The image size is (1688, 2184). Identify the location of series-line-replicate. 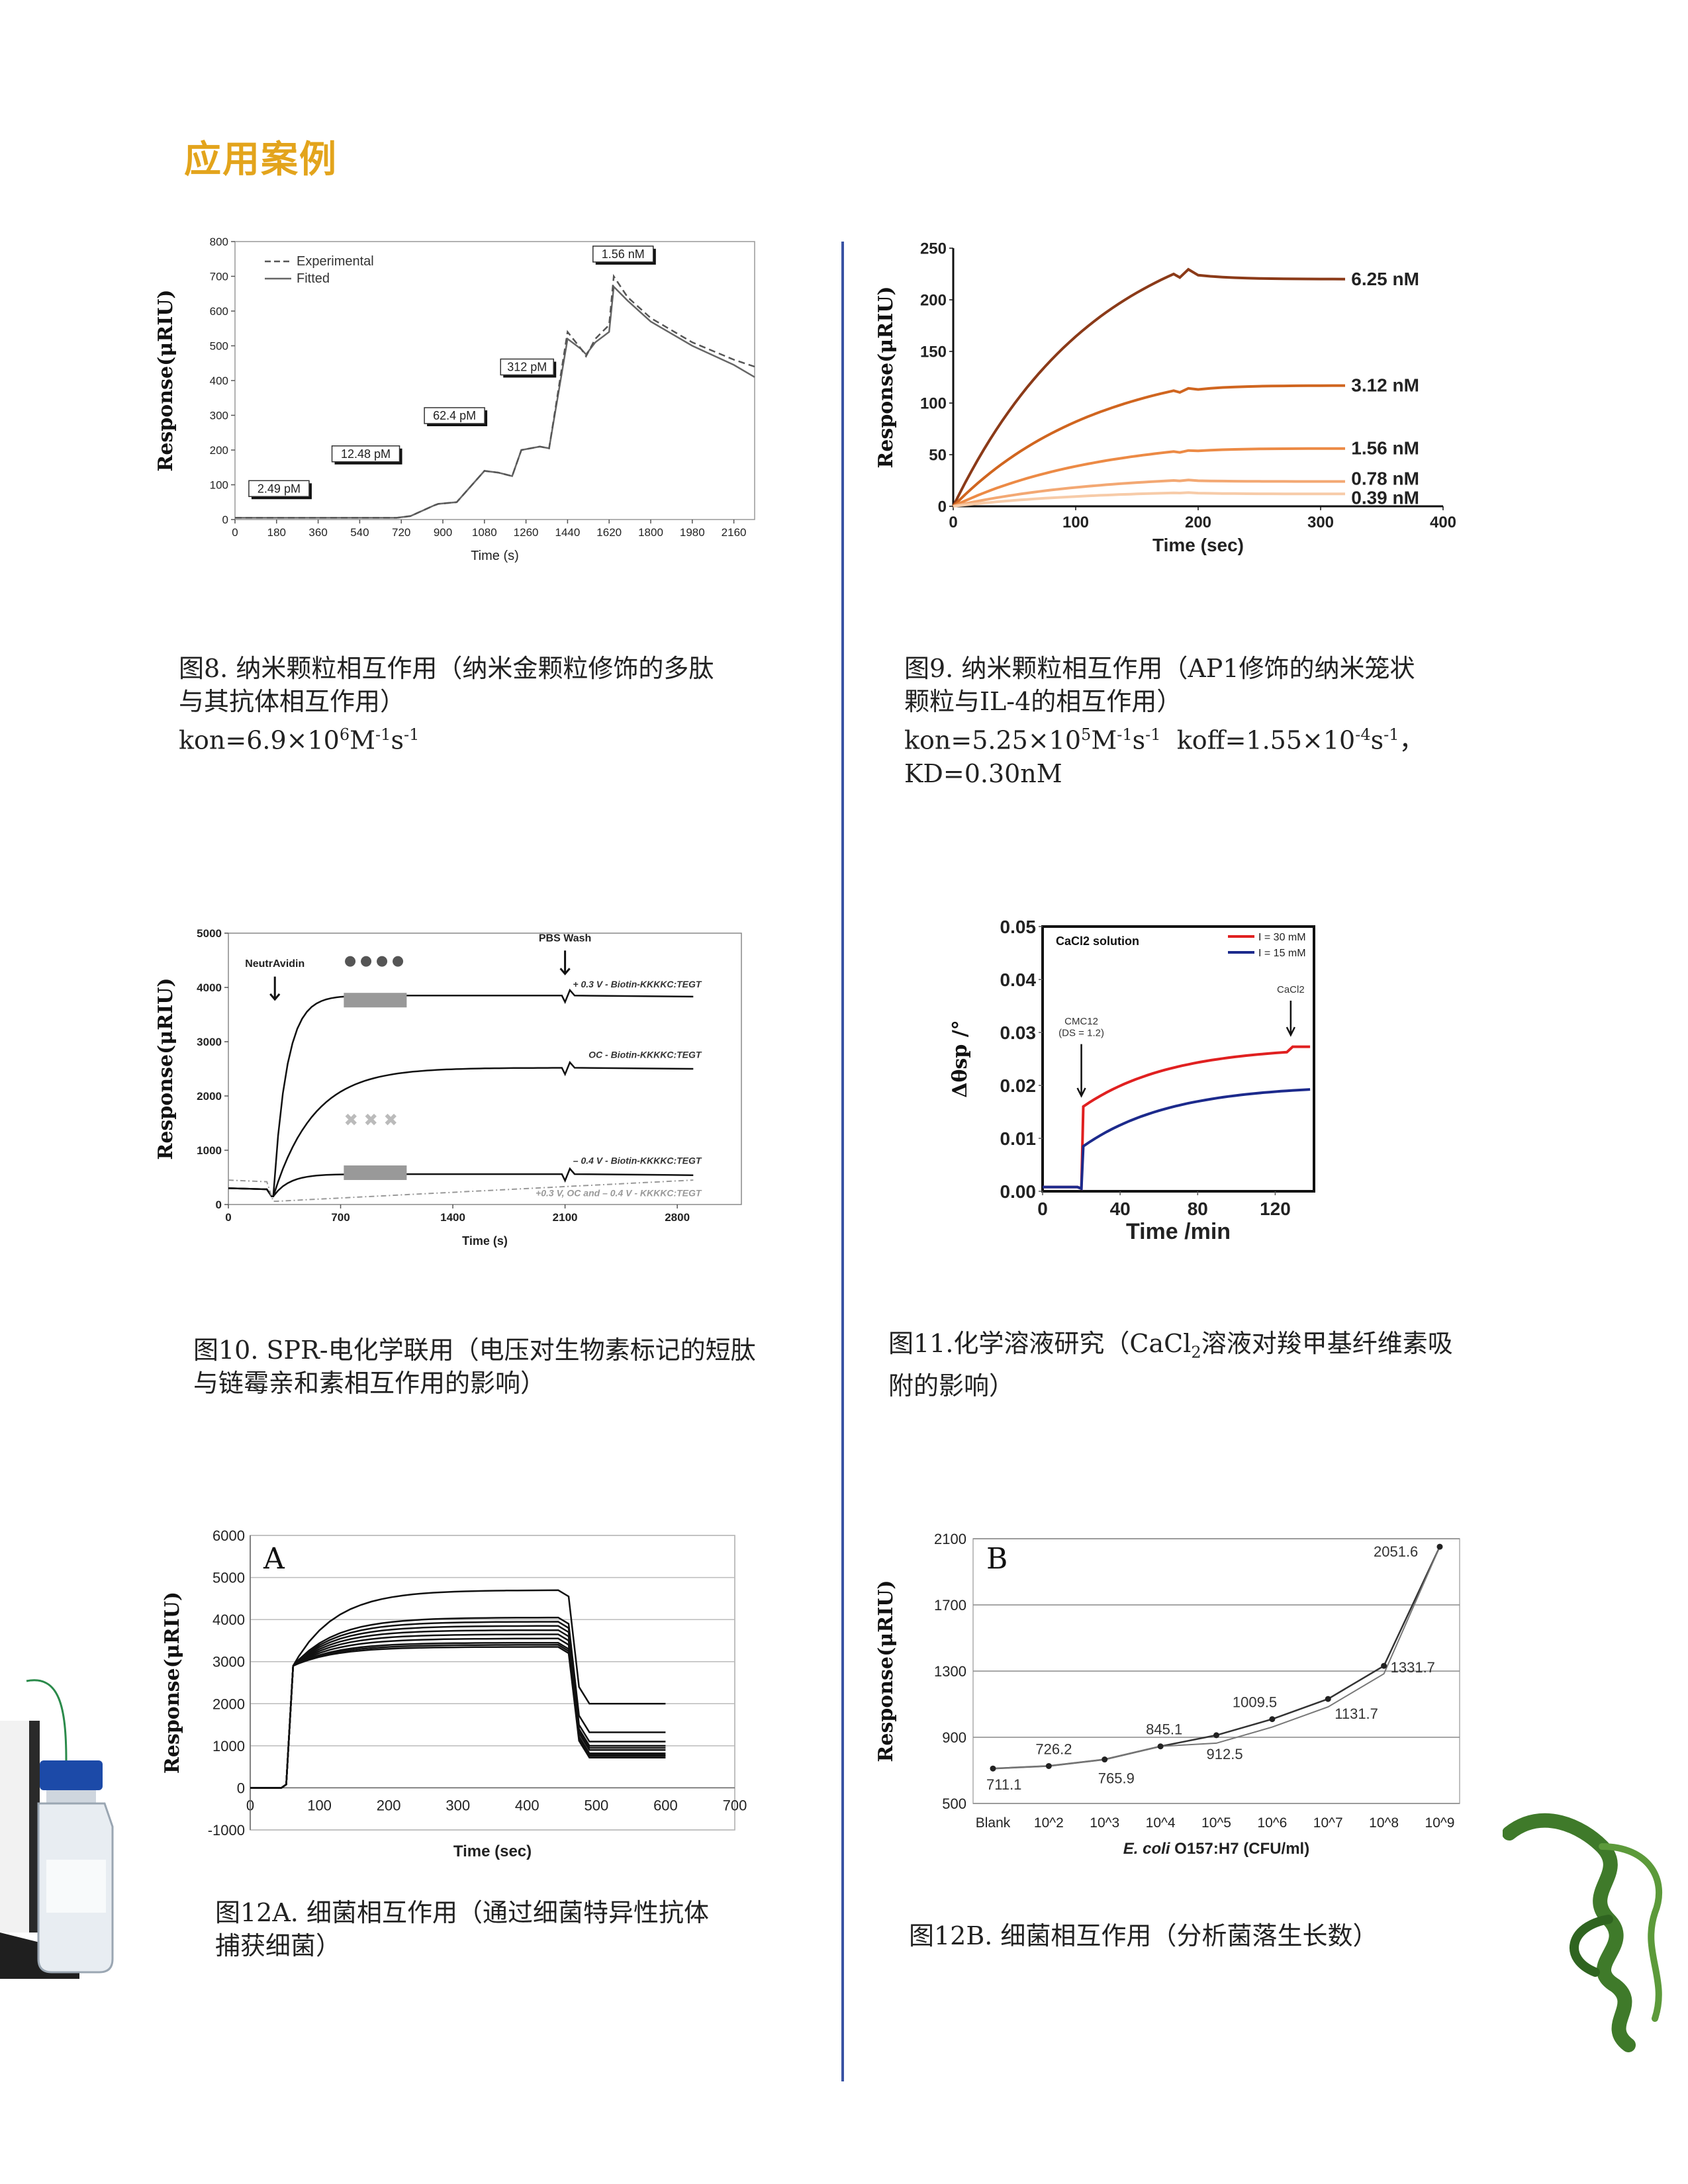
(1216, 1658).